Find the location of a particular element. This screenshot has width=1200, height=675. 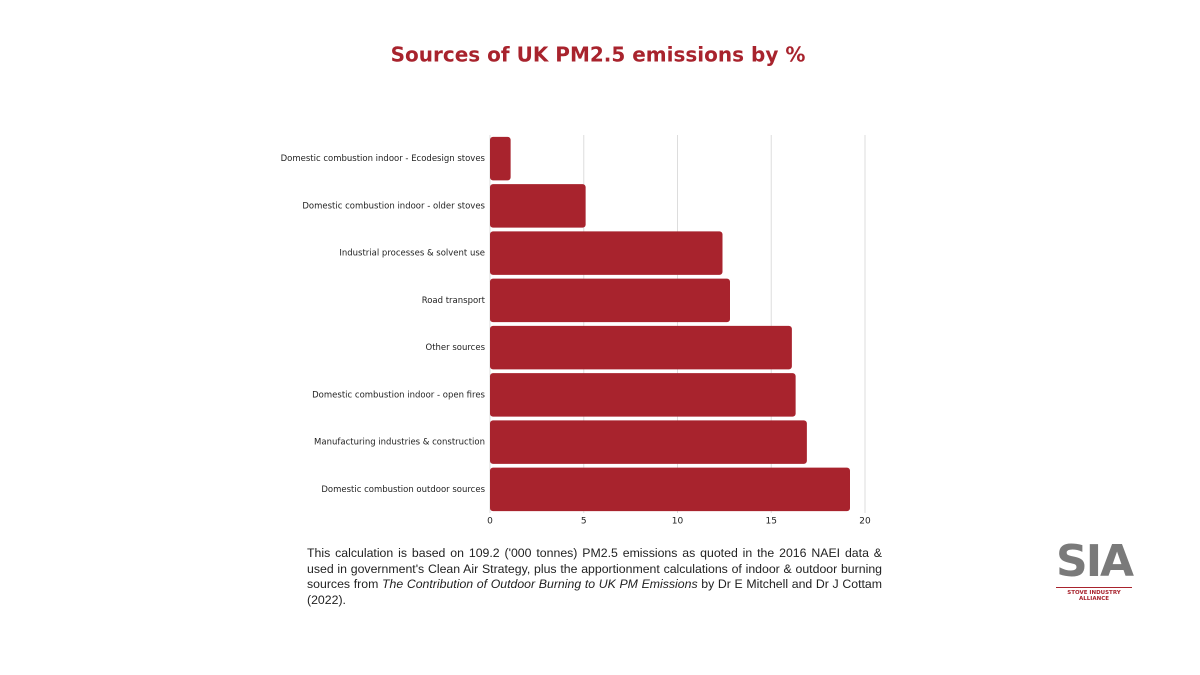

y-tick-label: Manufacturing industries & construction is located at coordinates (399, 443).